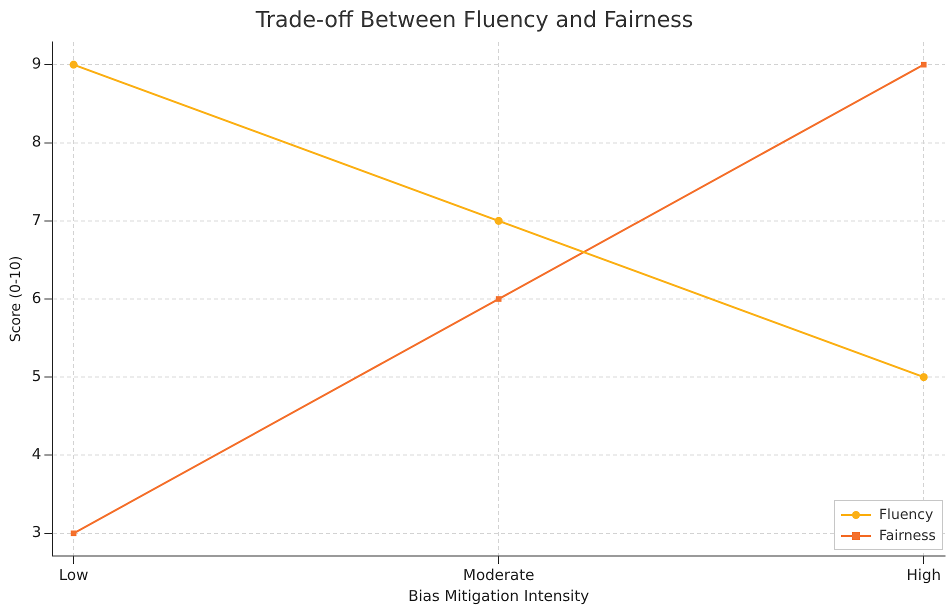  Describe the element at coordinates (37, 454) in the screenshot. I see `y-tick-label: 4` at that location.